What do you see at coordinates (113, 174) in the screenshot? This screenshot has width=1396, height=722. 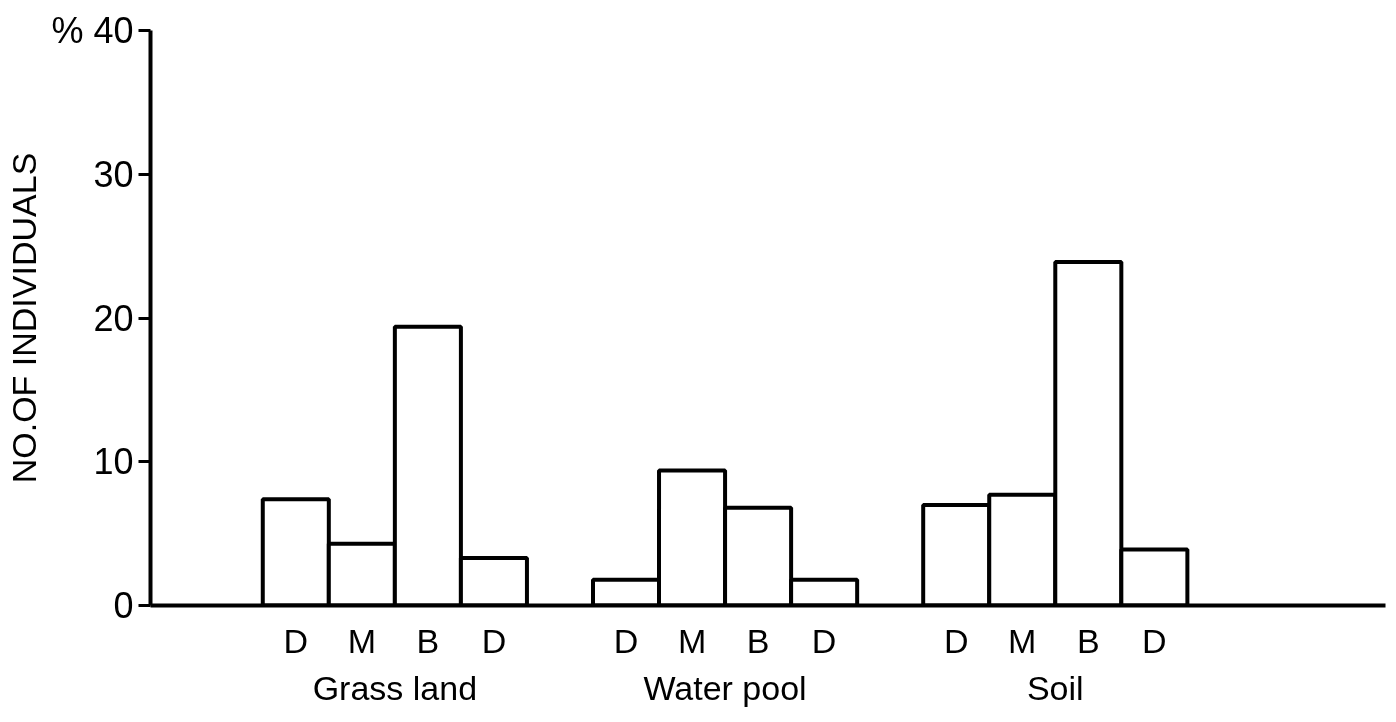 I see `y-tick-label: 30` at bounding box center [113, 174].